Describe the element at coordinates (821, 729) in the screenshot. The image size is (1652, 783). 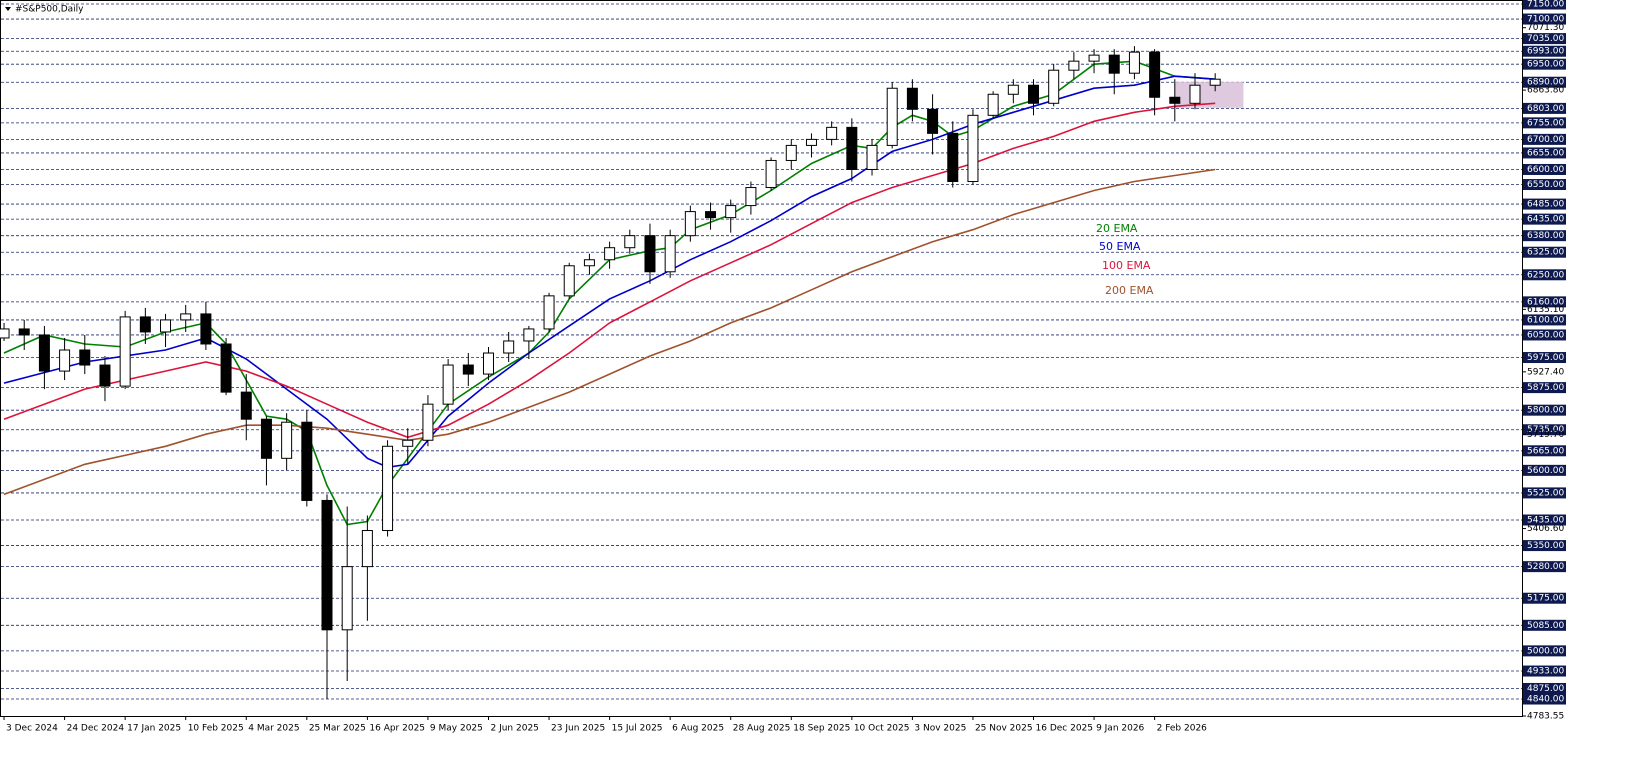
I see `x-tick-label: 18 Sep 2025` at that location.